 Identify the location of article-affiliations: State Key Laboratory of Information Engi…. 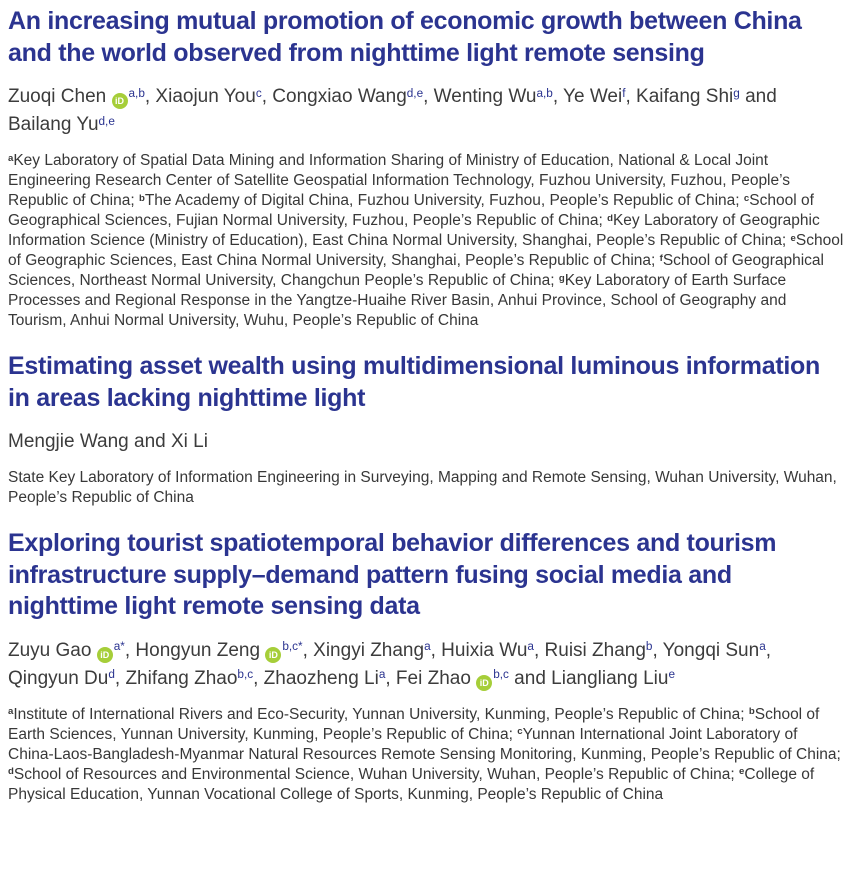
(422, 487).